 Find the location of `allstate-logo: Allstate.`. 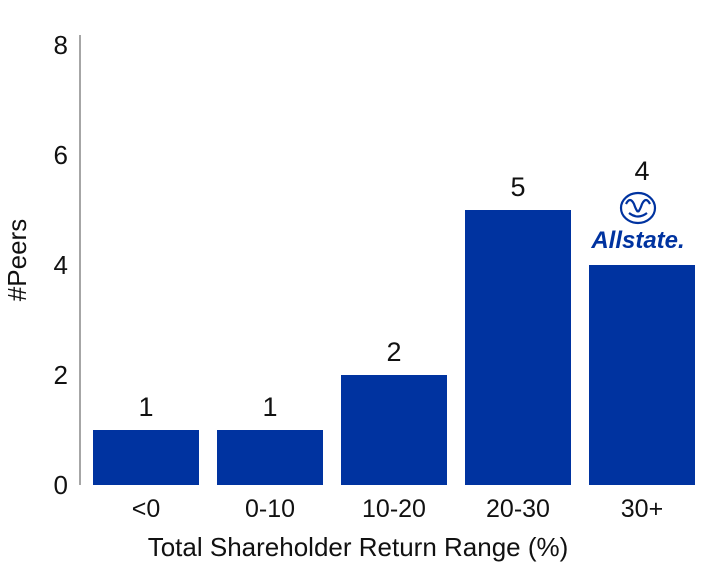

allstate-logo: Allstate. is located at coordinates (637, 222).